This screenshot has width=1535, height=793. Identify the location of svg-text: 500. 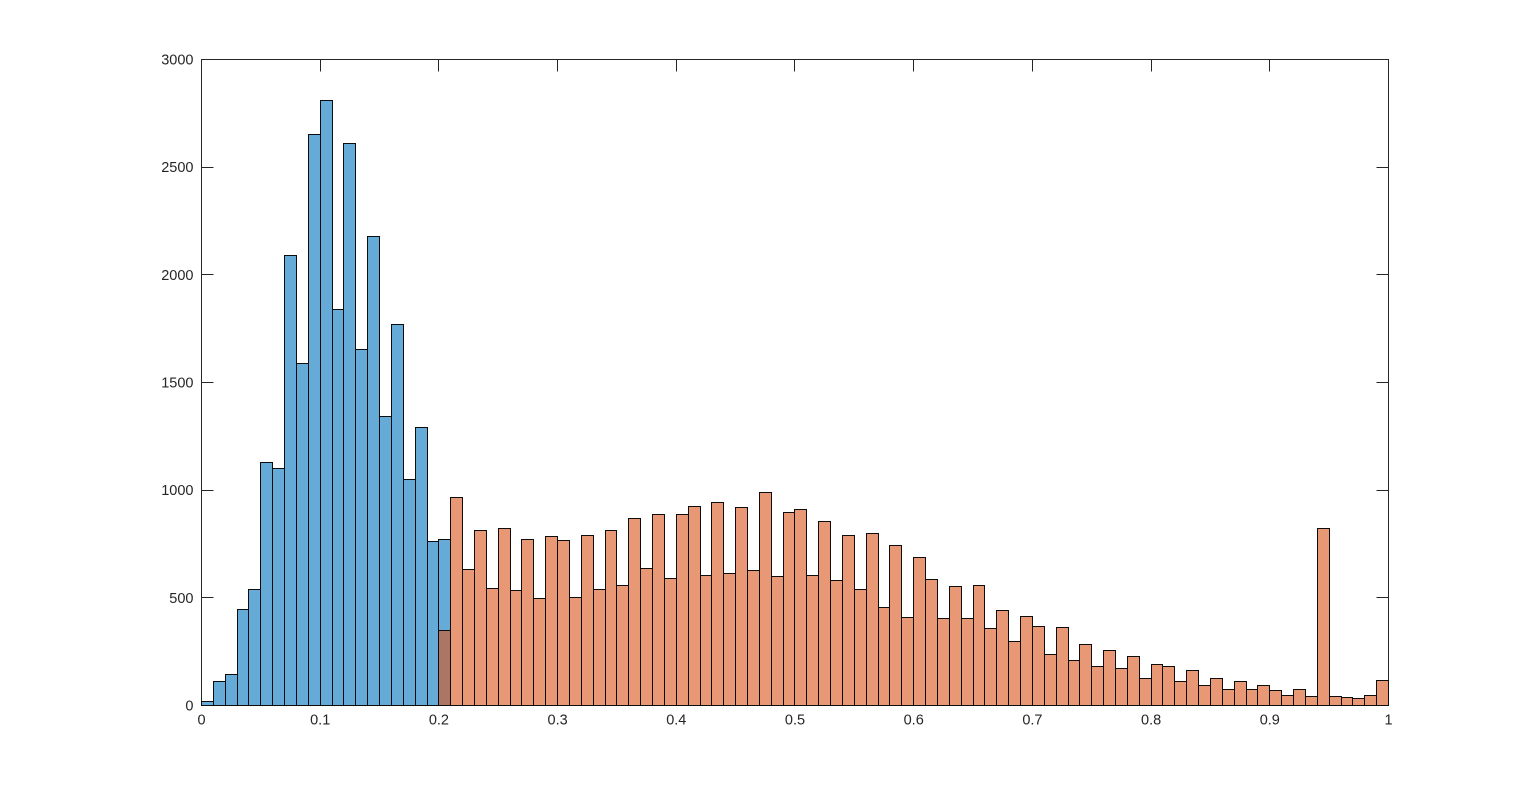
(181, 599).